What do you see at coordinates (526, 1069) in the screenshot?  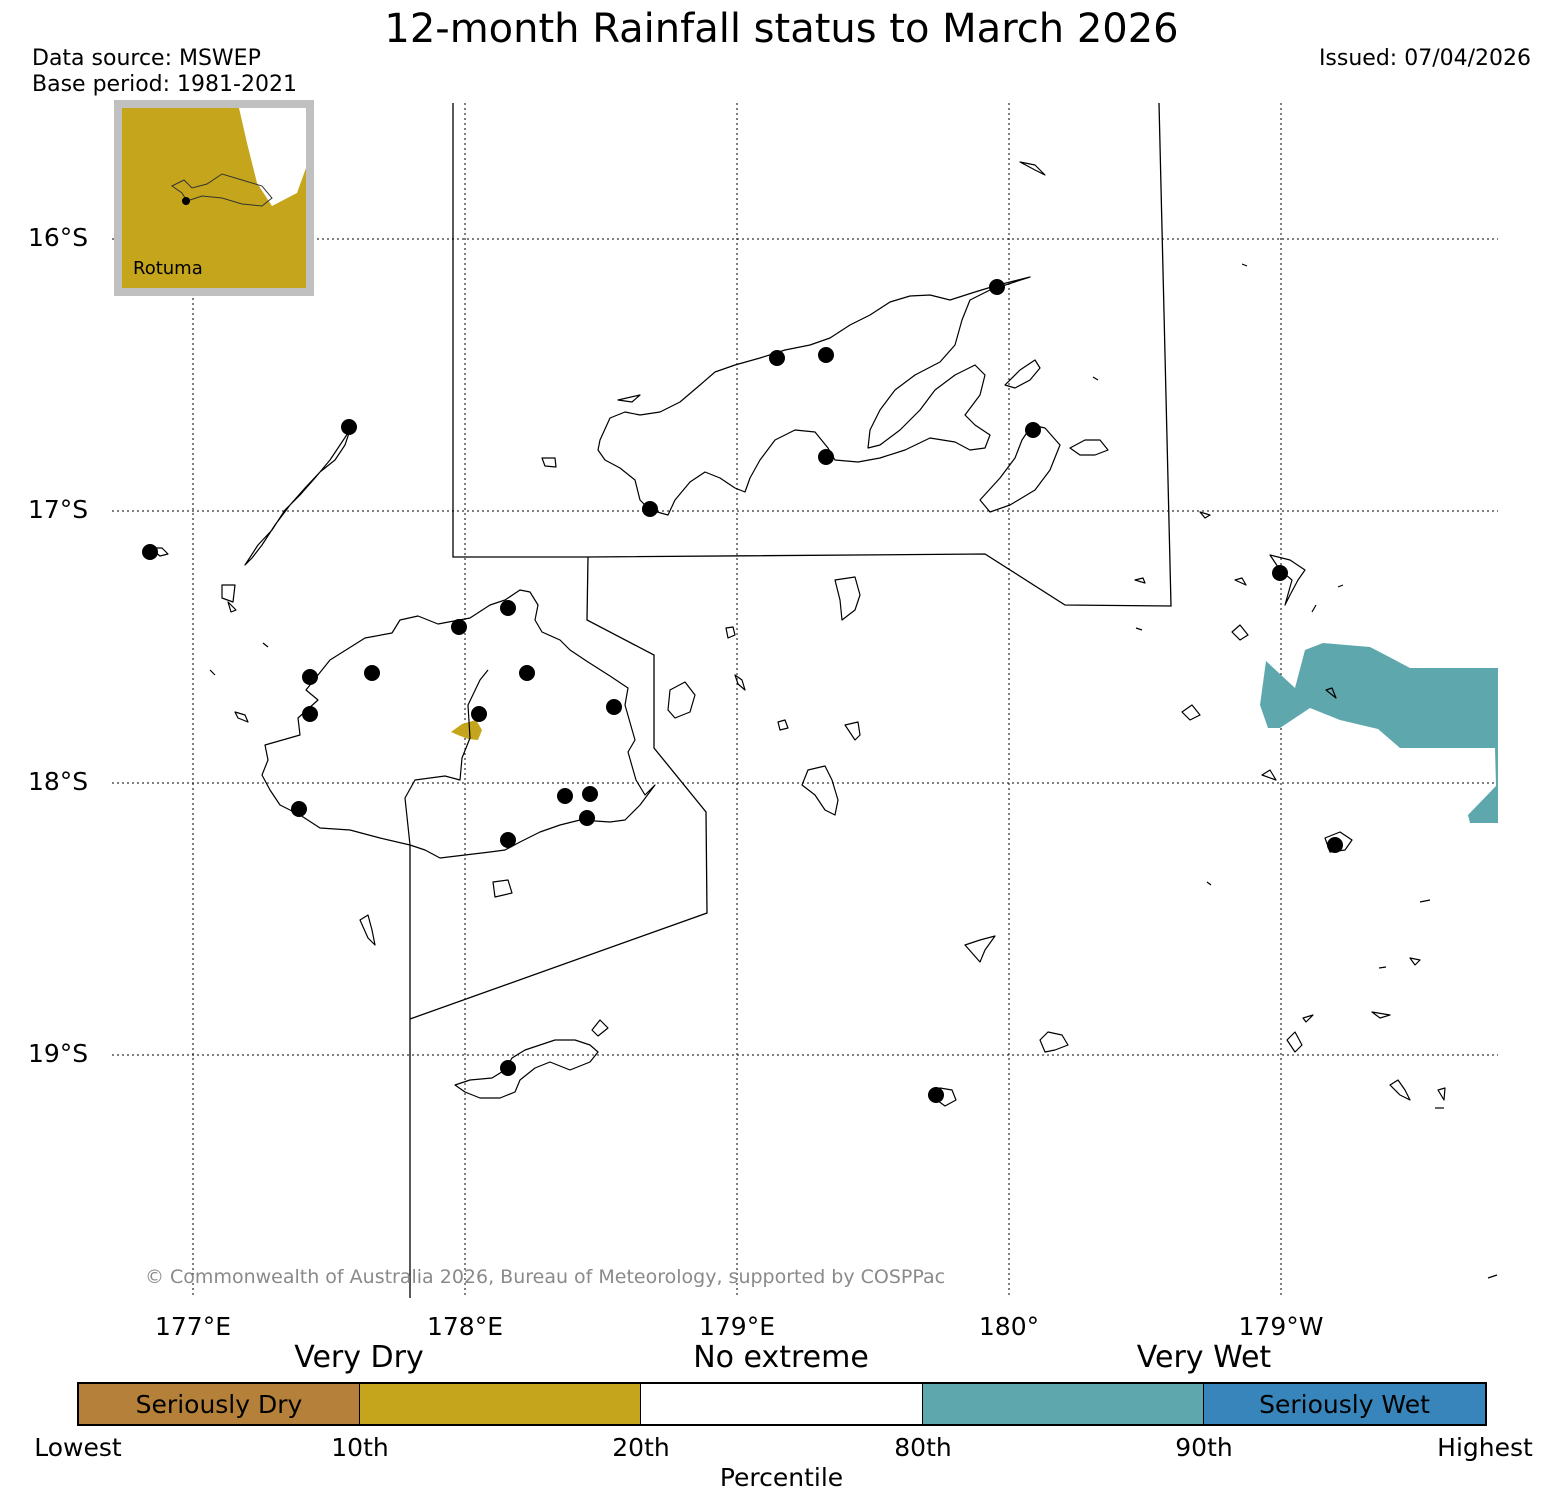 I see `island-kadavu` at bounding box center [526, 1069].